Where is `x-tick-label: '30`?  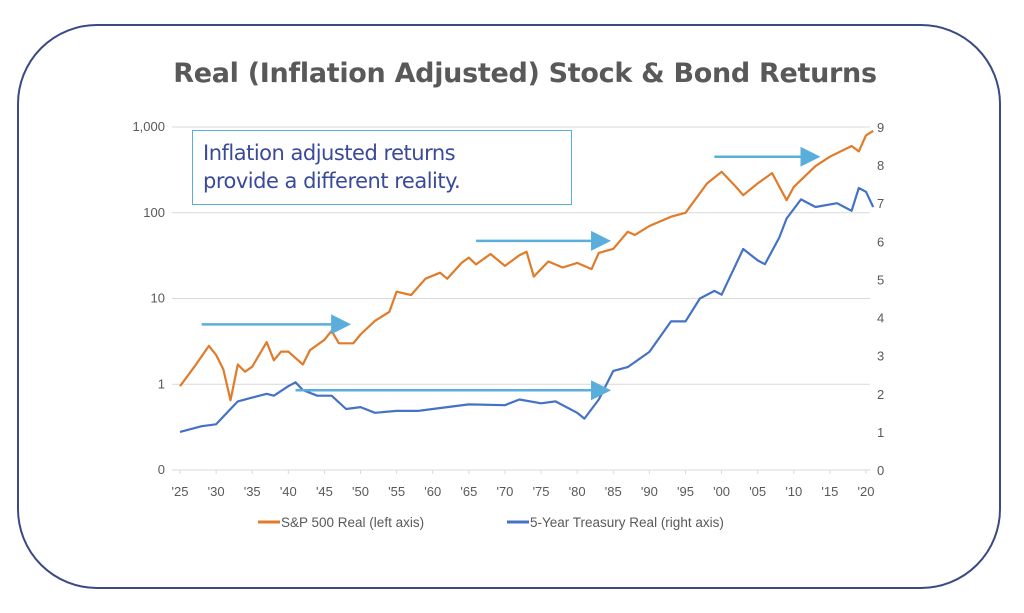 x-tick-label: '30 is located at coordinates (216, 491).